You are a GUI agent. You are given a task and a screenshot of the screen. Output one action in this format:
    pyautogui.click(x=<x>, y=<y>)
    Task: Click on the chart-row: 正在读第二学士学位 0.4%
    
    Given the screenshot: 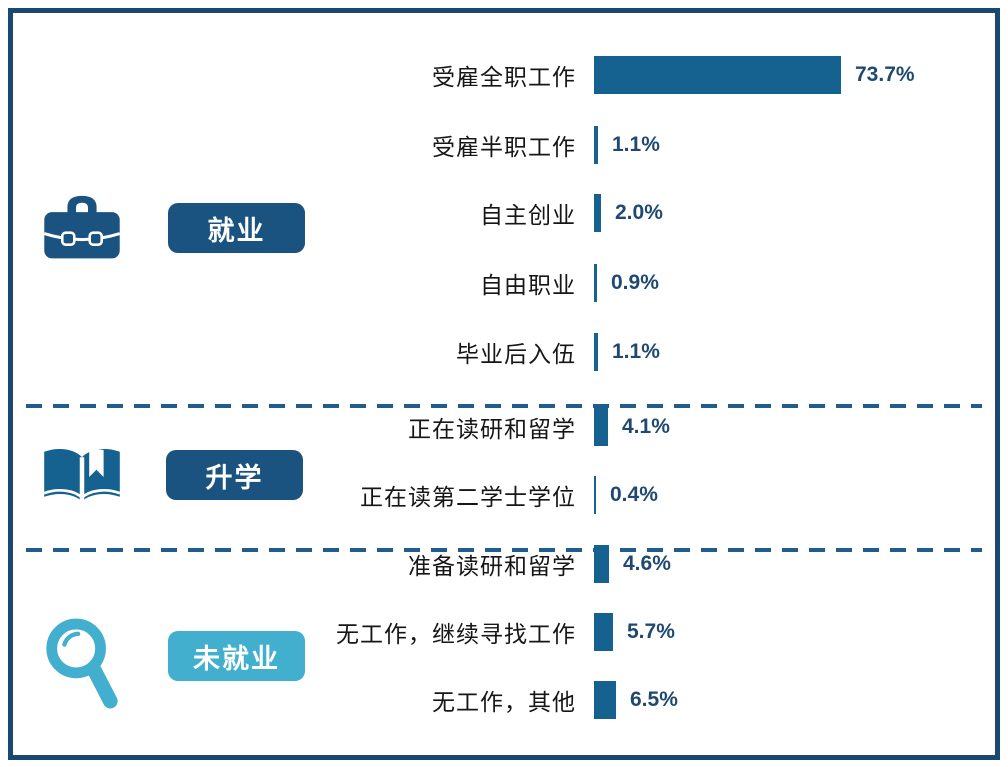 What is the action you would take?
    pyautogui.click(x=517, y=495)
    